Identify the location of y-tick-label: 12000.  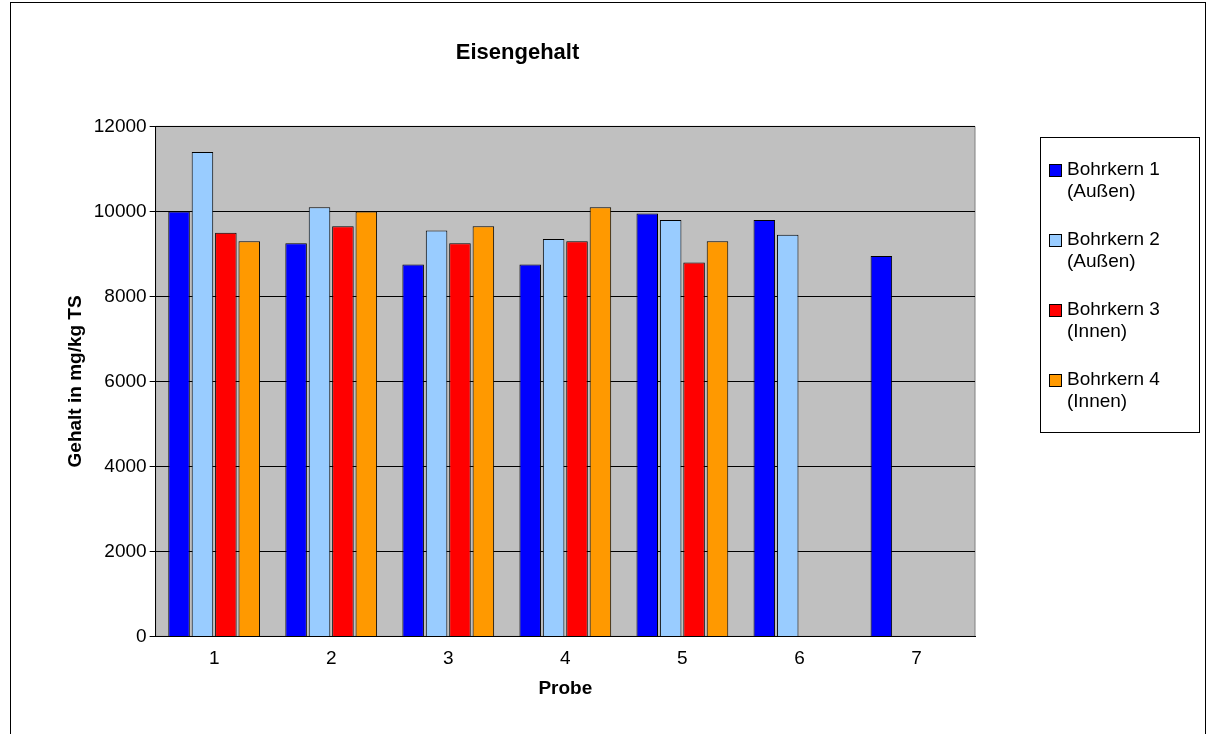
(120, 125).